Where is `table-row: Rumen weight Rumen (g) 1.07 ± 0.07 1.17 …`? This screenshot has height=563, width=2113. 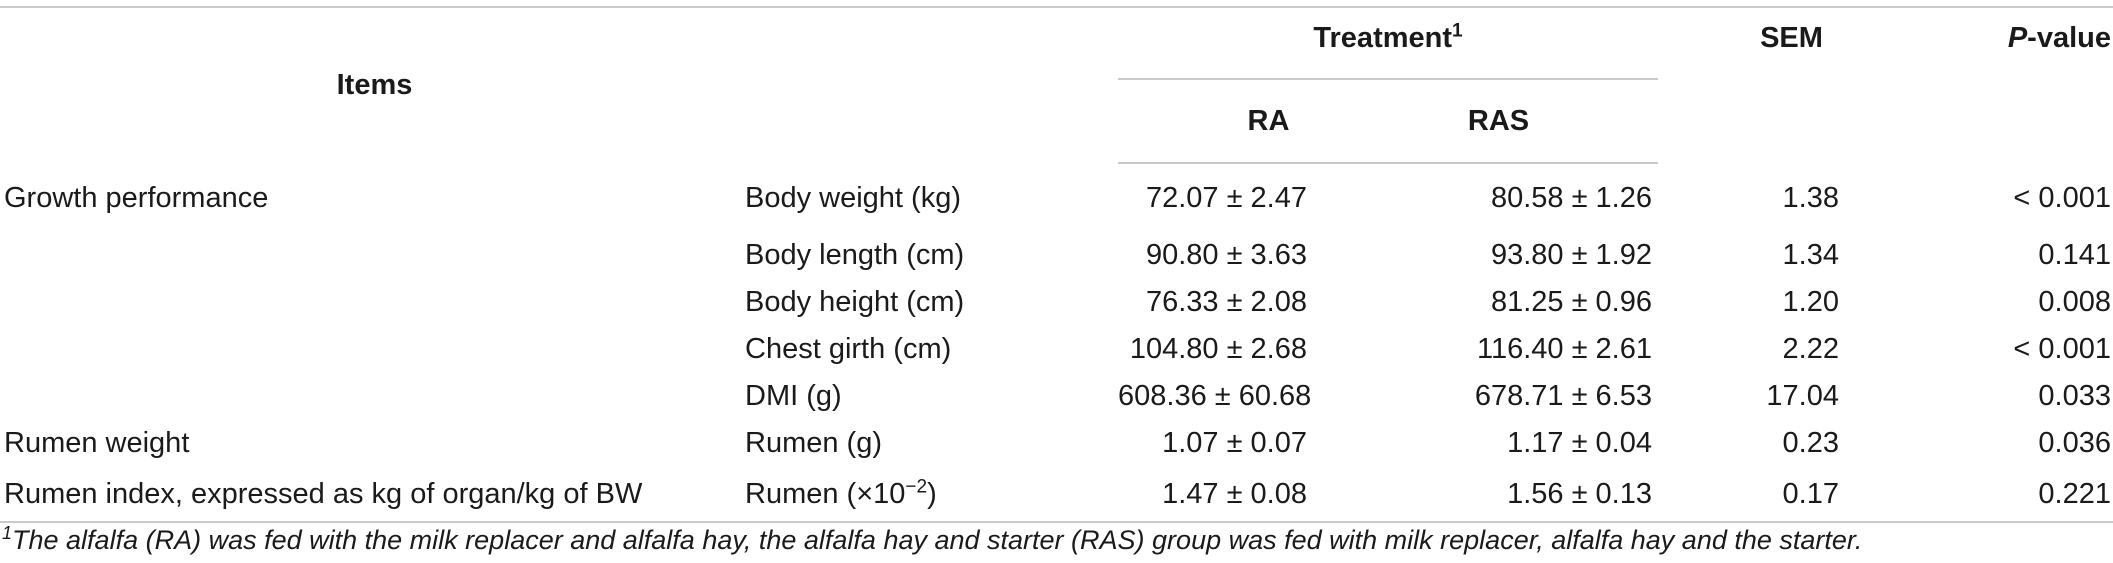 table-row: Rumen weight Rumen (g) 1.07 ± 0.07 1.17 … is located at coordinates (1056, 443).